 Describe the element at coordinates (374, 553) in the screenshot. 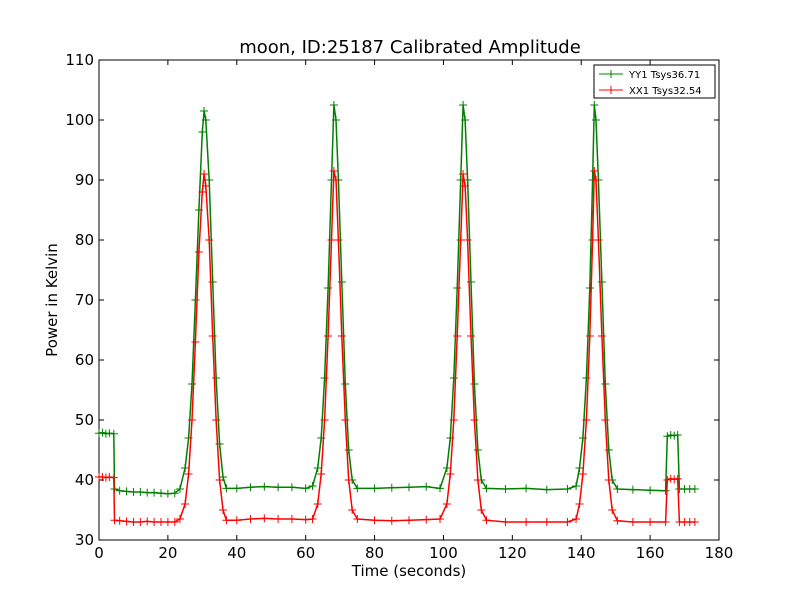

I see `x-tick-label: 80` at that location.